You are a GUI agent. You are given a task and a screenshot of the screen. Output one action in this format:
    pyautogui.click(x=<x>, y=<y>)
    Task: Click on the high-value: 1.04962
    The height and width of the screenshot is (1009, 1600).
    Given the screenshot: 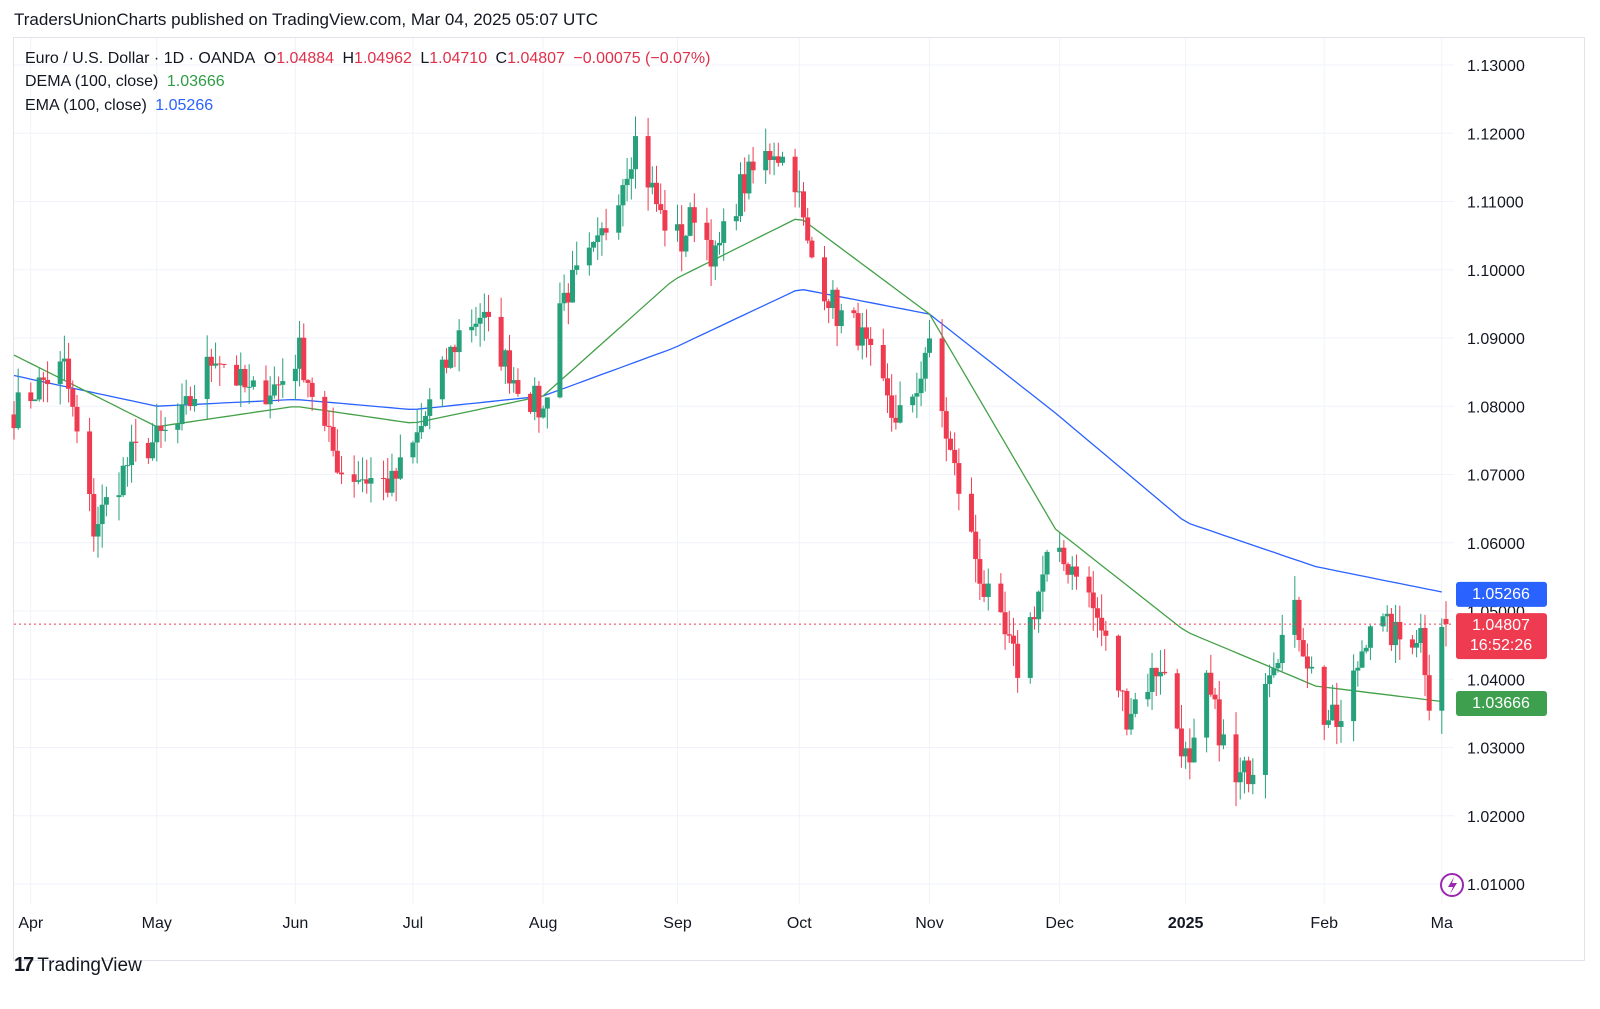 What is the action you would take?
    pyautogui.click(x=383, y=58)
    